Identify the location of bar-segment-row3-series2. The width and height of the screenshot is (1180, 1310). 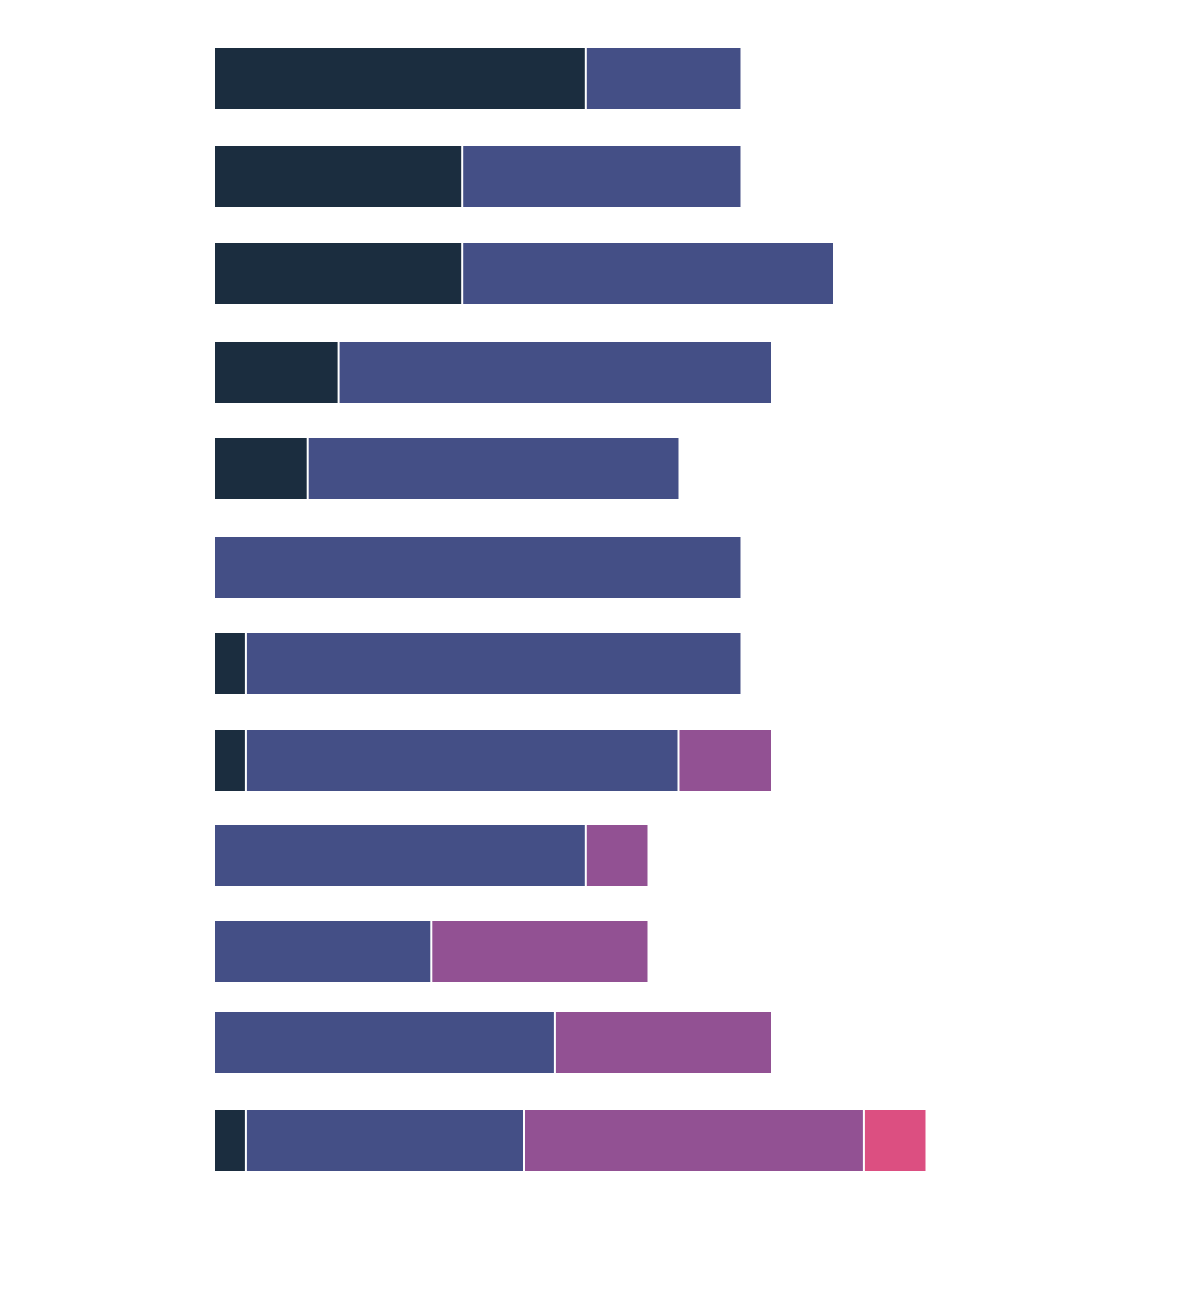
(647, 273).